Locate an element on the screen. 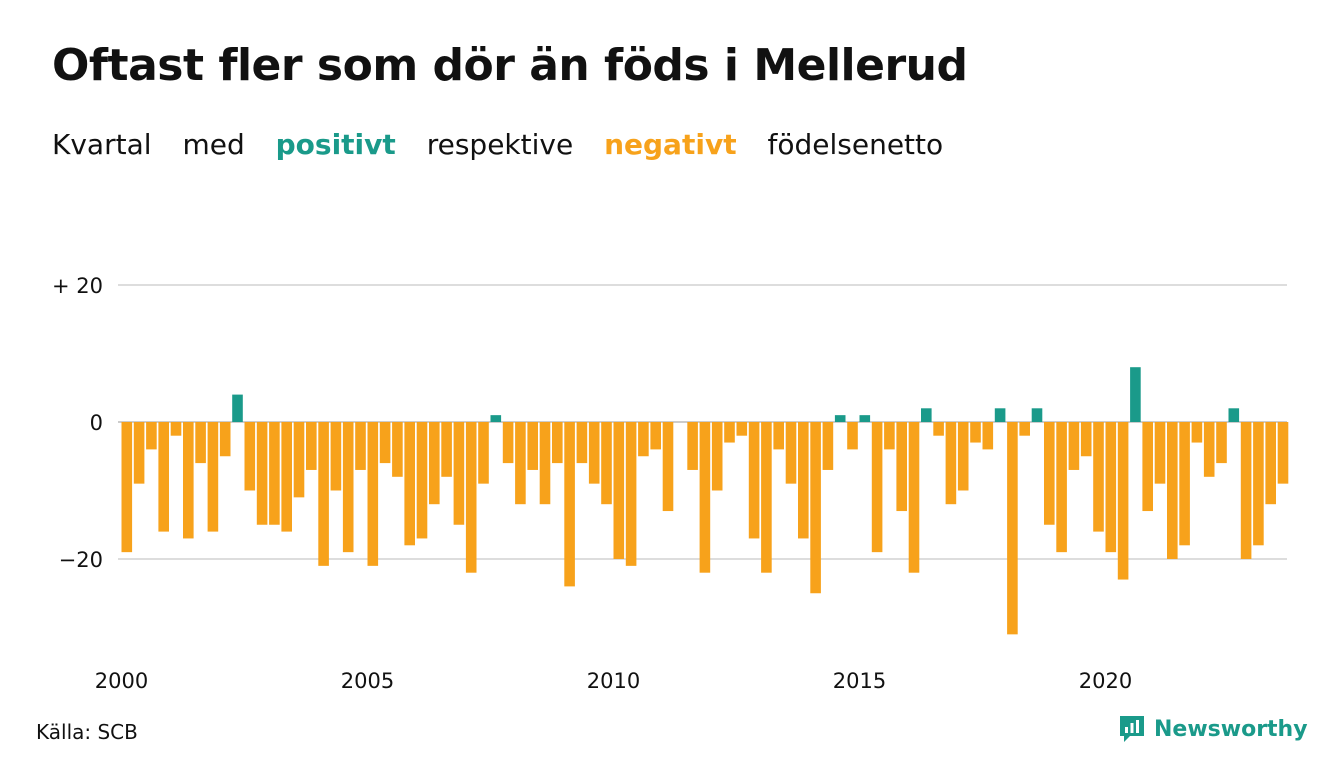 Image resolution: width=1340 pixels, height=780 pixels. source-label: Källa: SCB is located at coordinates (87, 732).